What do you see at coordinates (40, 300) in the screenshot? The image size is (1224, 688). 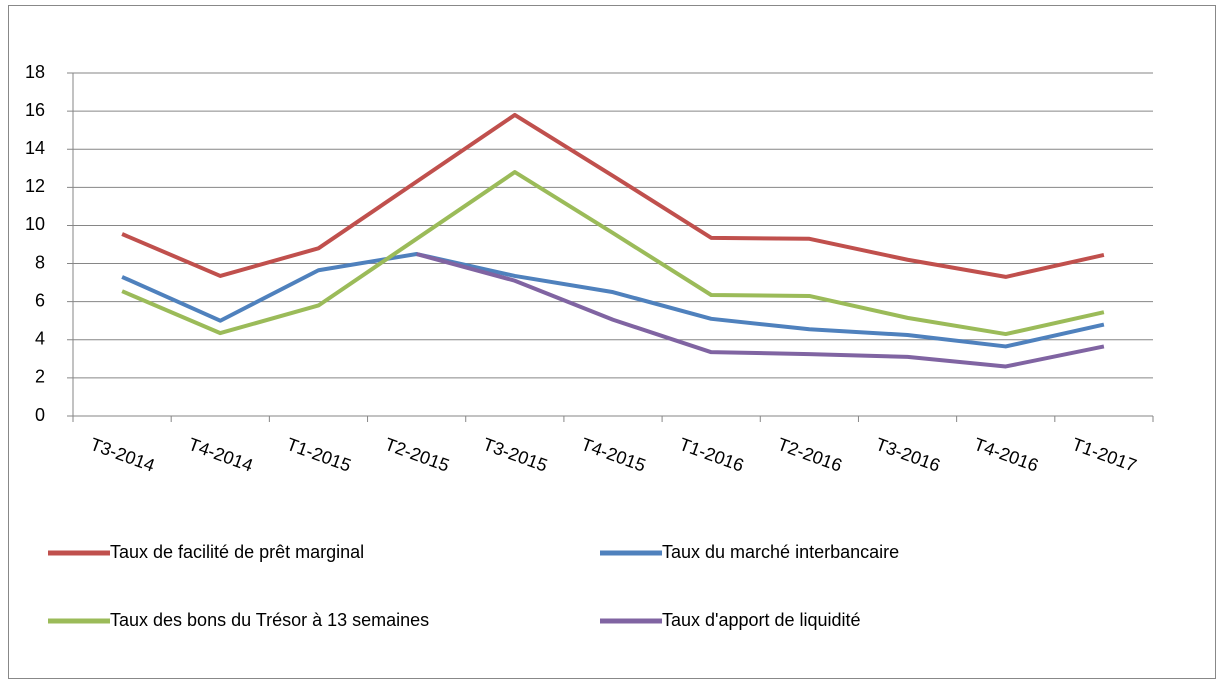 I see `y-tick-label: 6` at bounding box center [40, 300].